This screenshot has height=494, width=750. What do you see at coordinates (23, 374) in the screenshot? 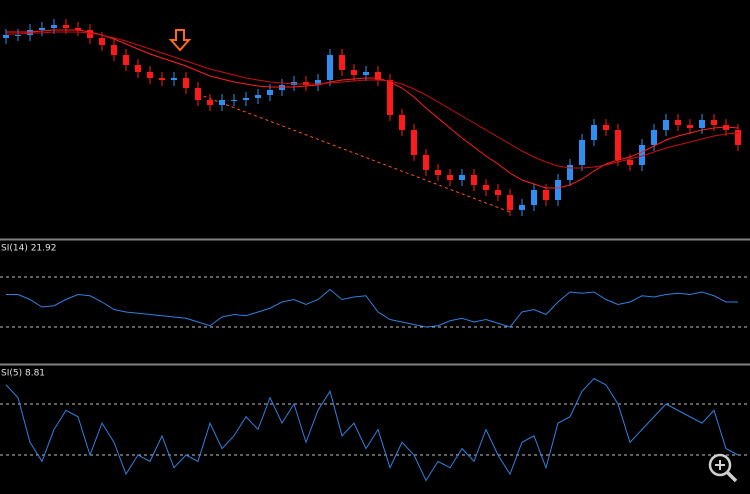
I see `indicator-title: SI(5) 8.81` at bounding box center [23, 374].